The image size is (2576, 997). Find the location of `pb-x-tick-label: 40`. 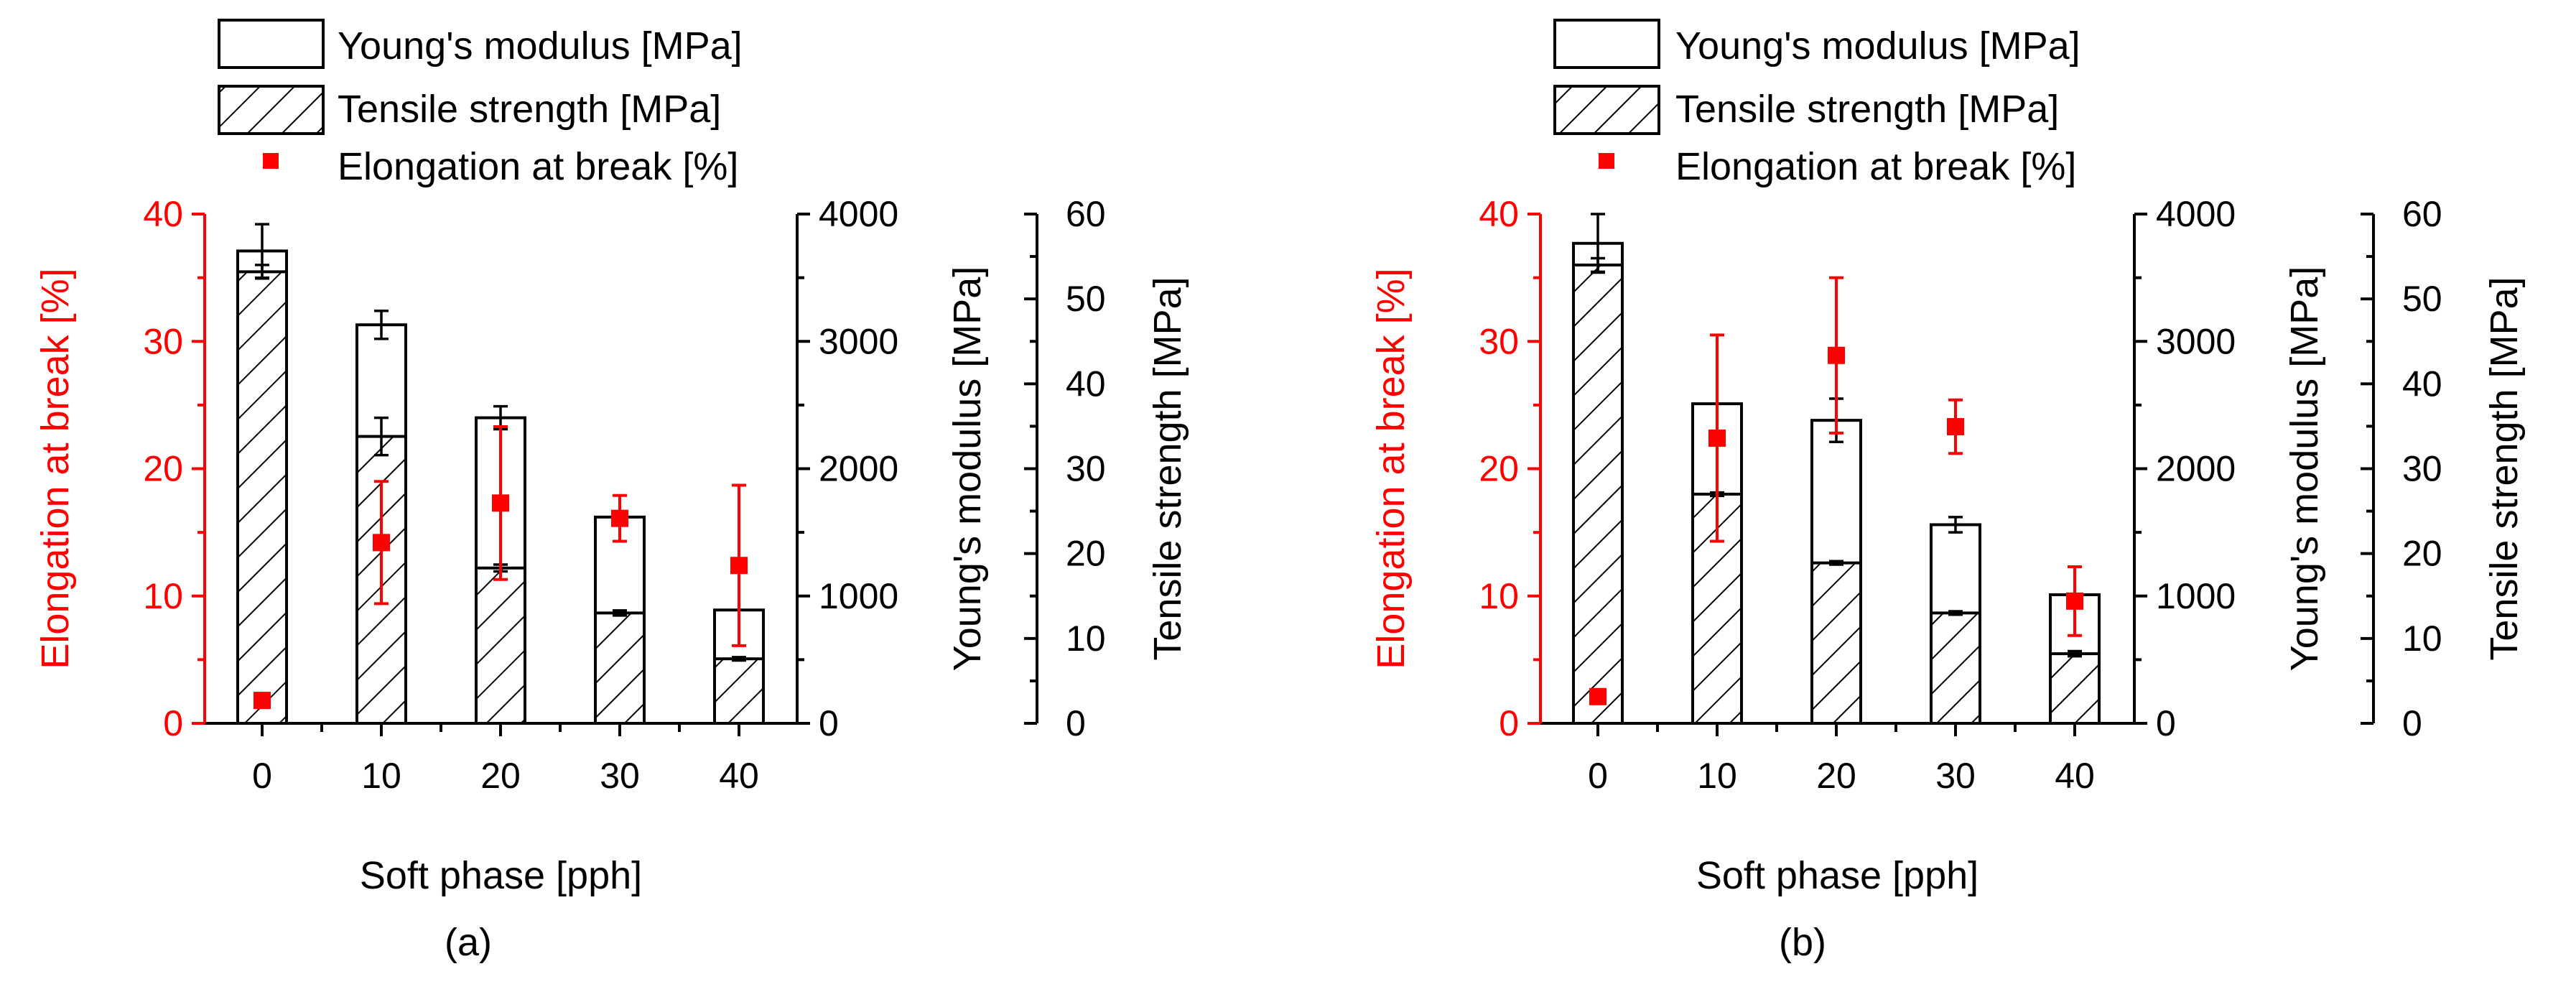

pb-x-tick-label: 40 is located at coordinates (2075, 776).